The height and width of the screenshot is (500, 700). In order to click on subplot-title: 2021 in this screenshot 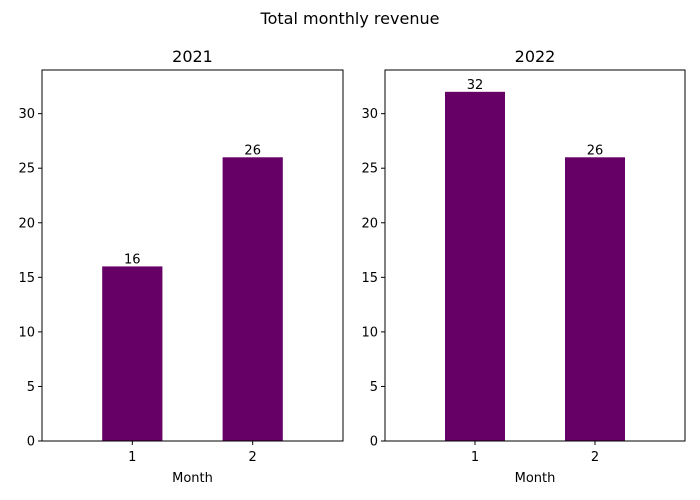, I will do `click(192, 56)`.